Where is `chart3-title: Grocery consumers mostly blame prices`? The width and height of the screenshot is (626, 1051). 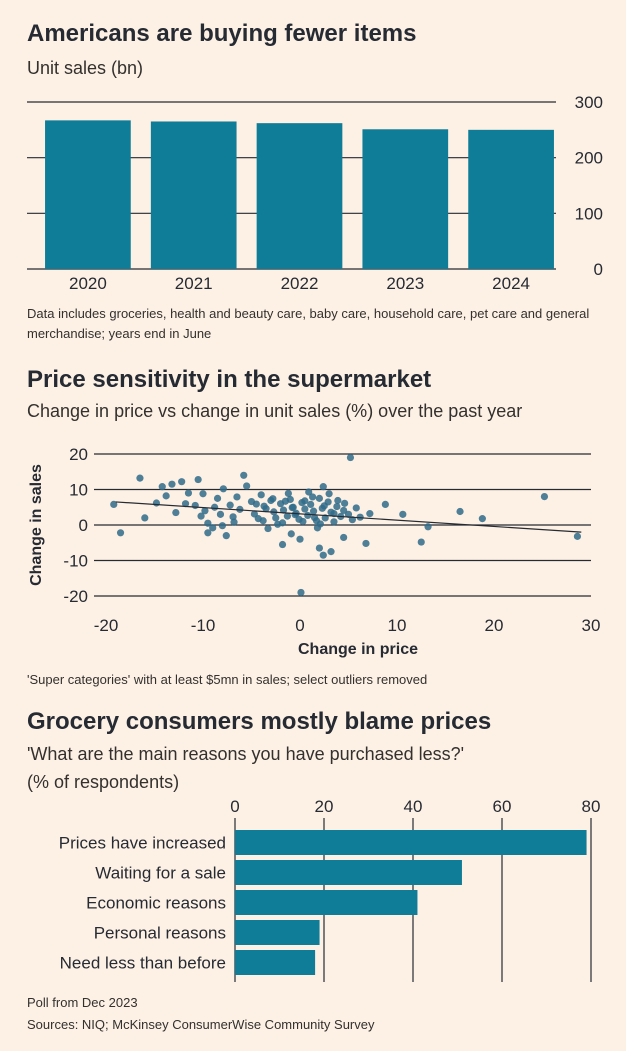
chart3-title: Grocery consumers mostly blame prices is located at coordinates (259, 721).